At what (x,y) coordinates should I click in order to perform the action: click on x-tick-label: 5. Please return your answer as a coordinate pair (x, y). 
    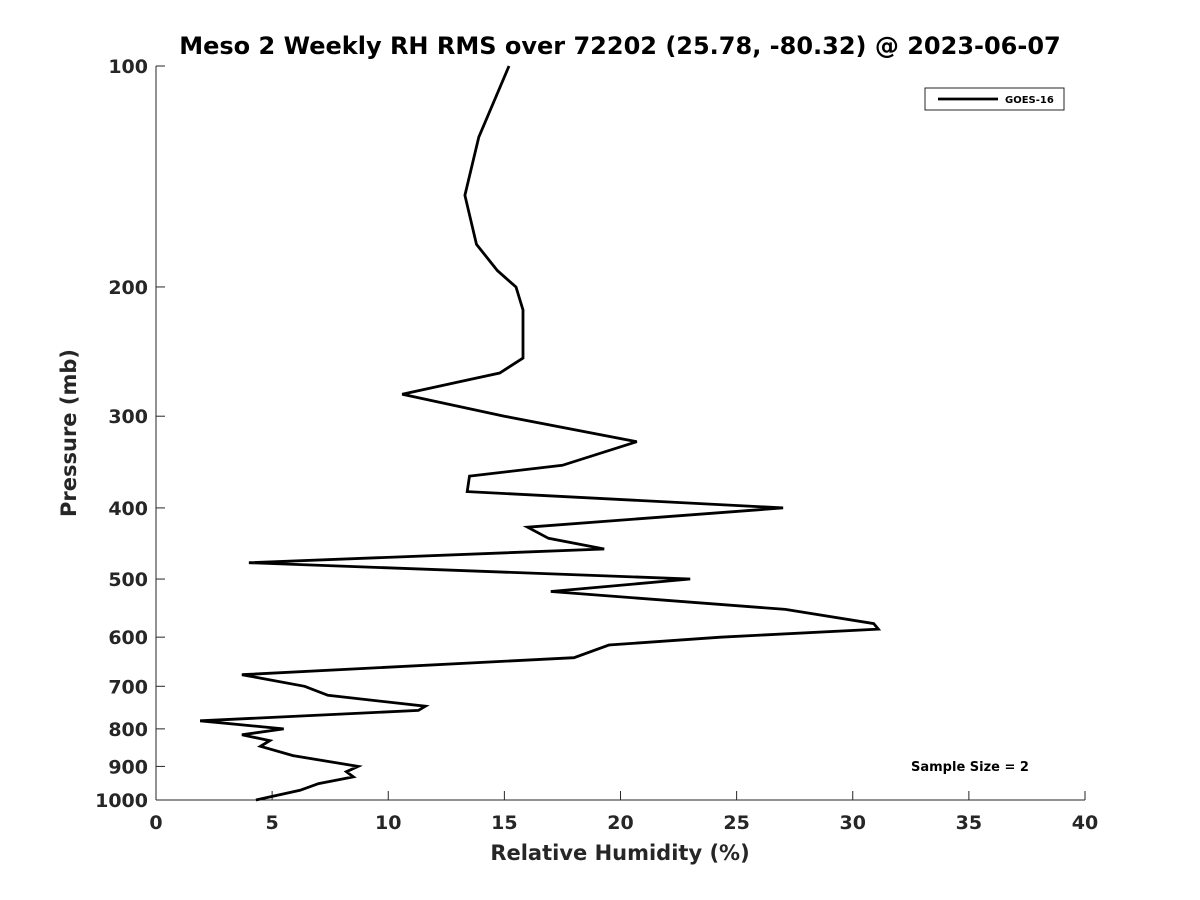
    Looking at the image, I should click on (272, 823).